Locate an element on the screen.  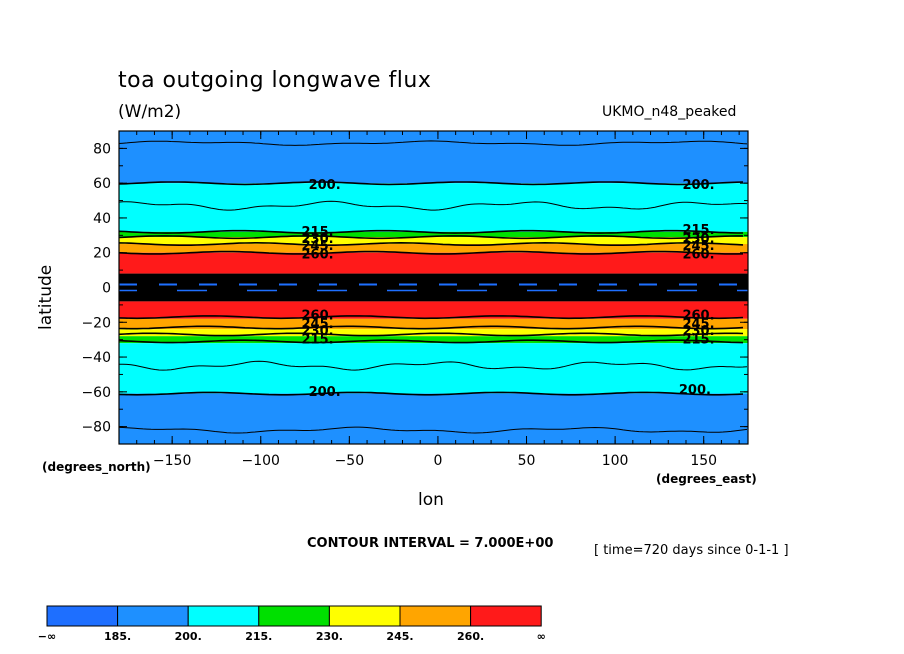
colorbar-label: 245. is located at coordinates (399, 636).